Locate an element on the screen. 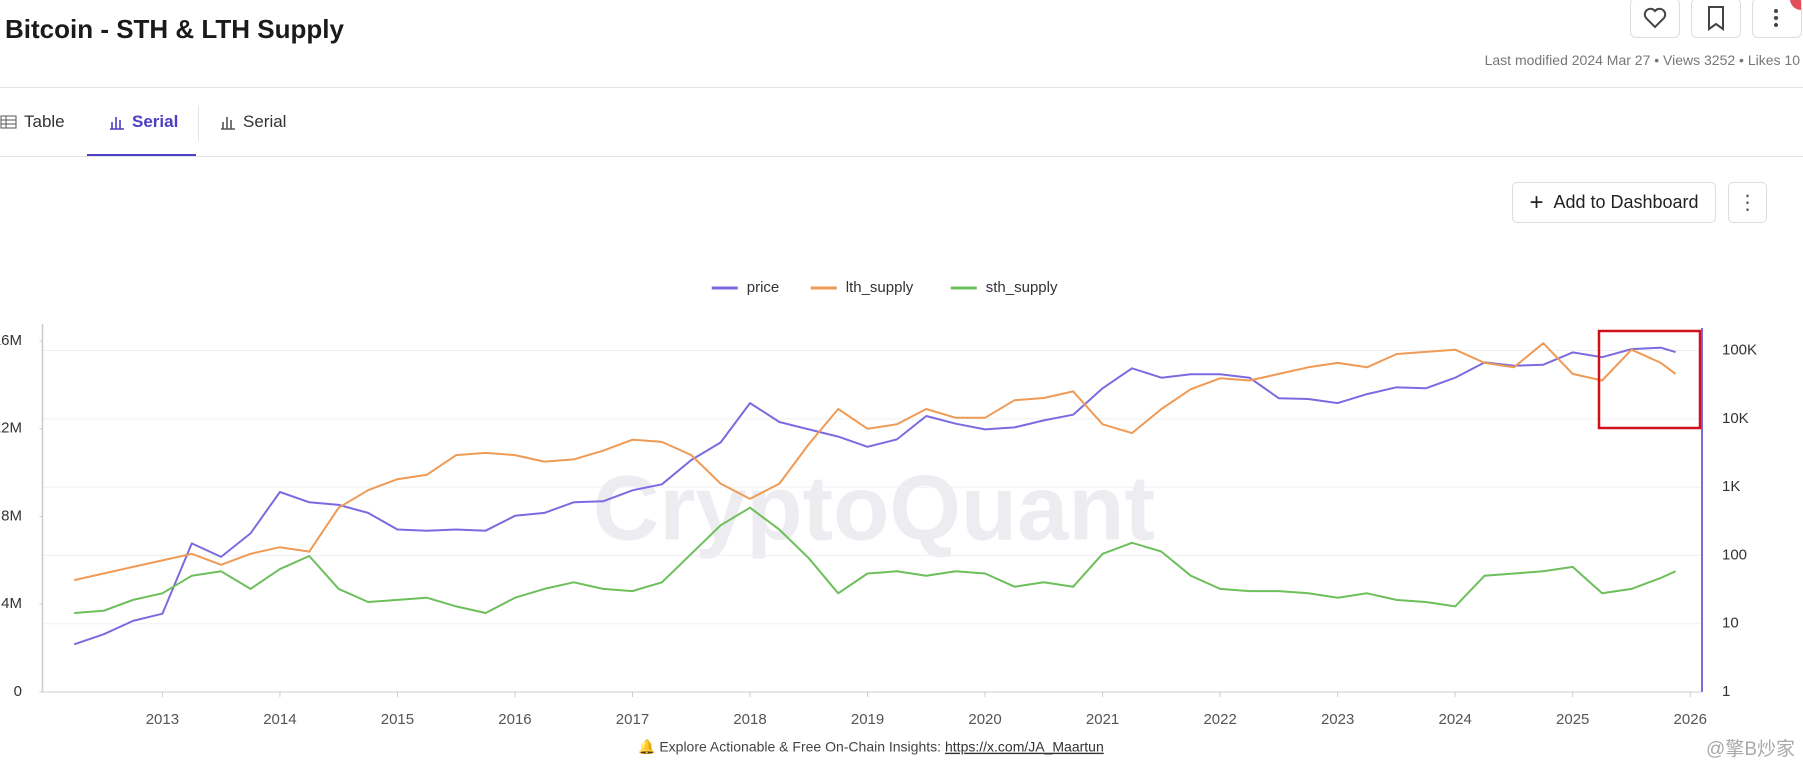  y2-tick-label: 1 is located at coordinates (1726, 691).